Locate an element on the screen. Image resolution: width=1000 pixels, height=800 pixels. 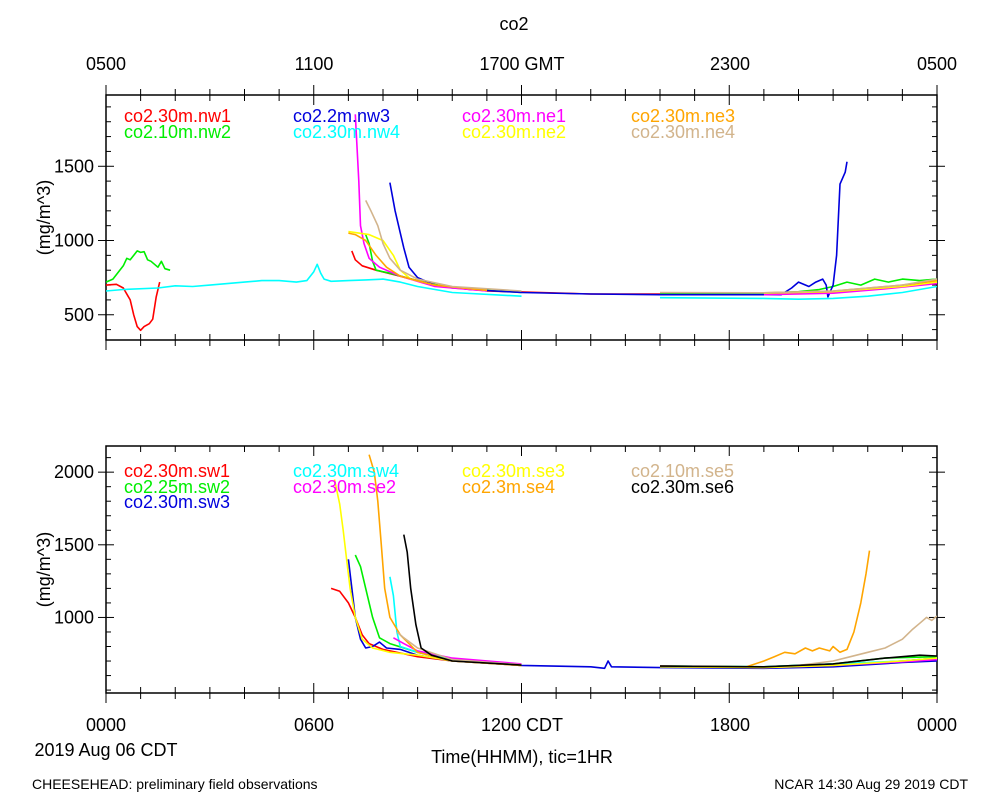
legend-entry-co2-30m-sw4: co2.30m.sw4 is located at coordinates (346, 471).